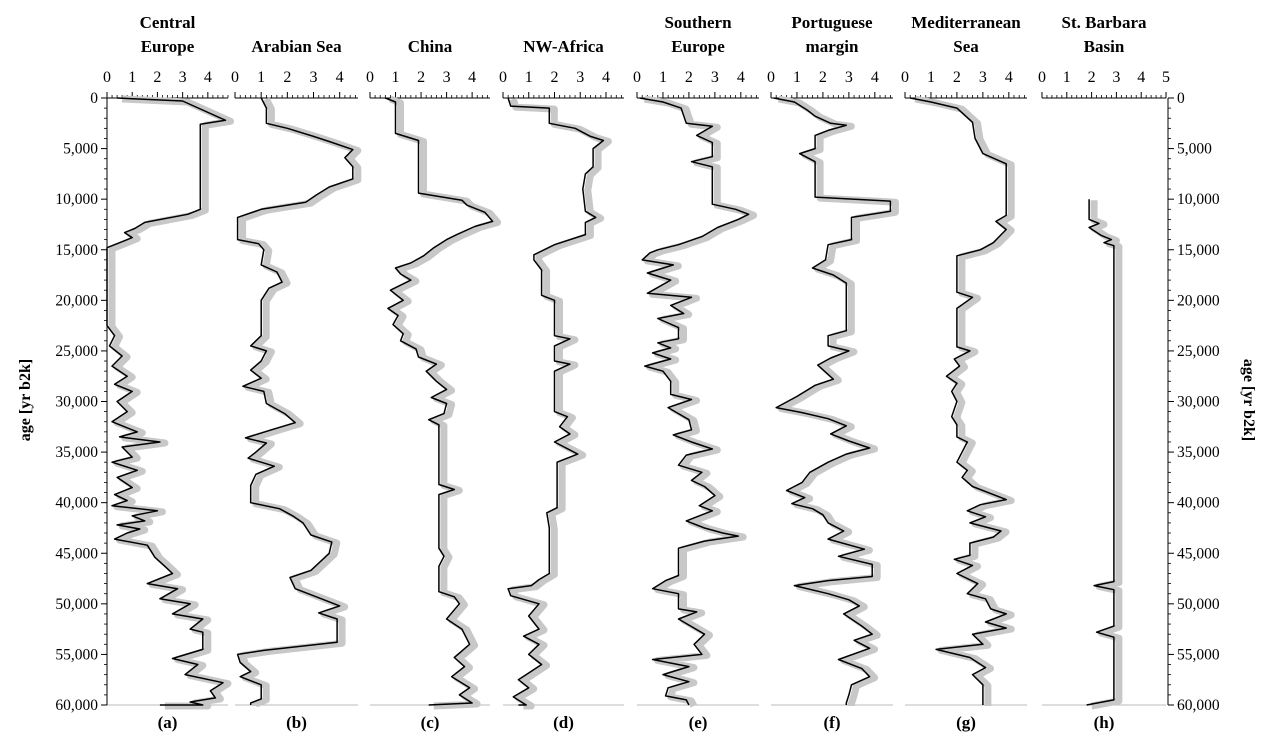 The width and height of the screenshot is (1261, 741). What do you see at coordinates (698, 22) in the screenshot?
I see `panel-title-line1: Southern` at bounding box center [698, 22].